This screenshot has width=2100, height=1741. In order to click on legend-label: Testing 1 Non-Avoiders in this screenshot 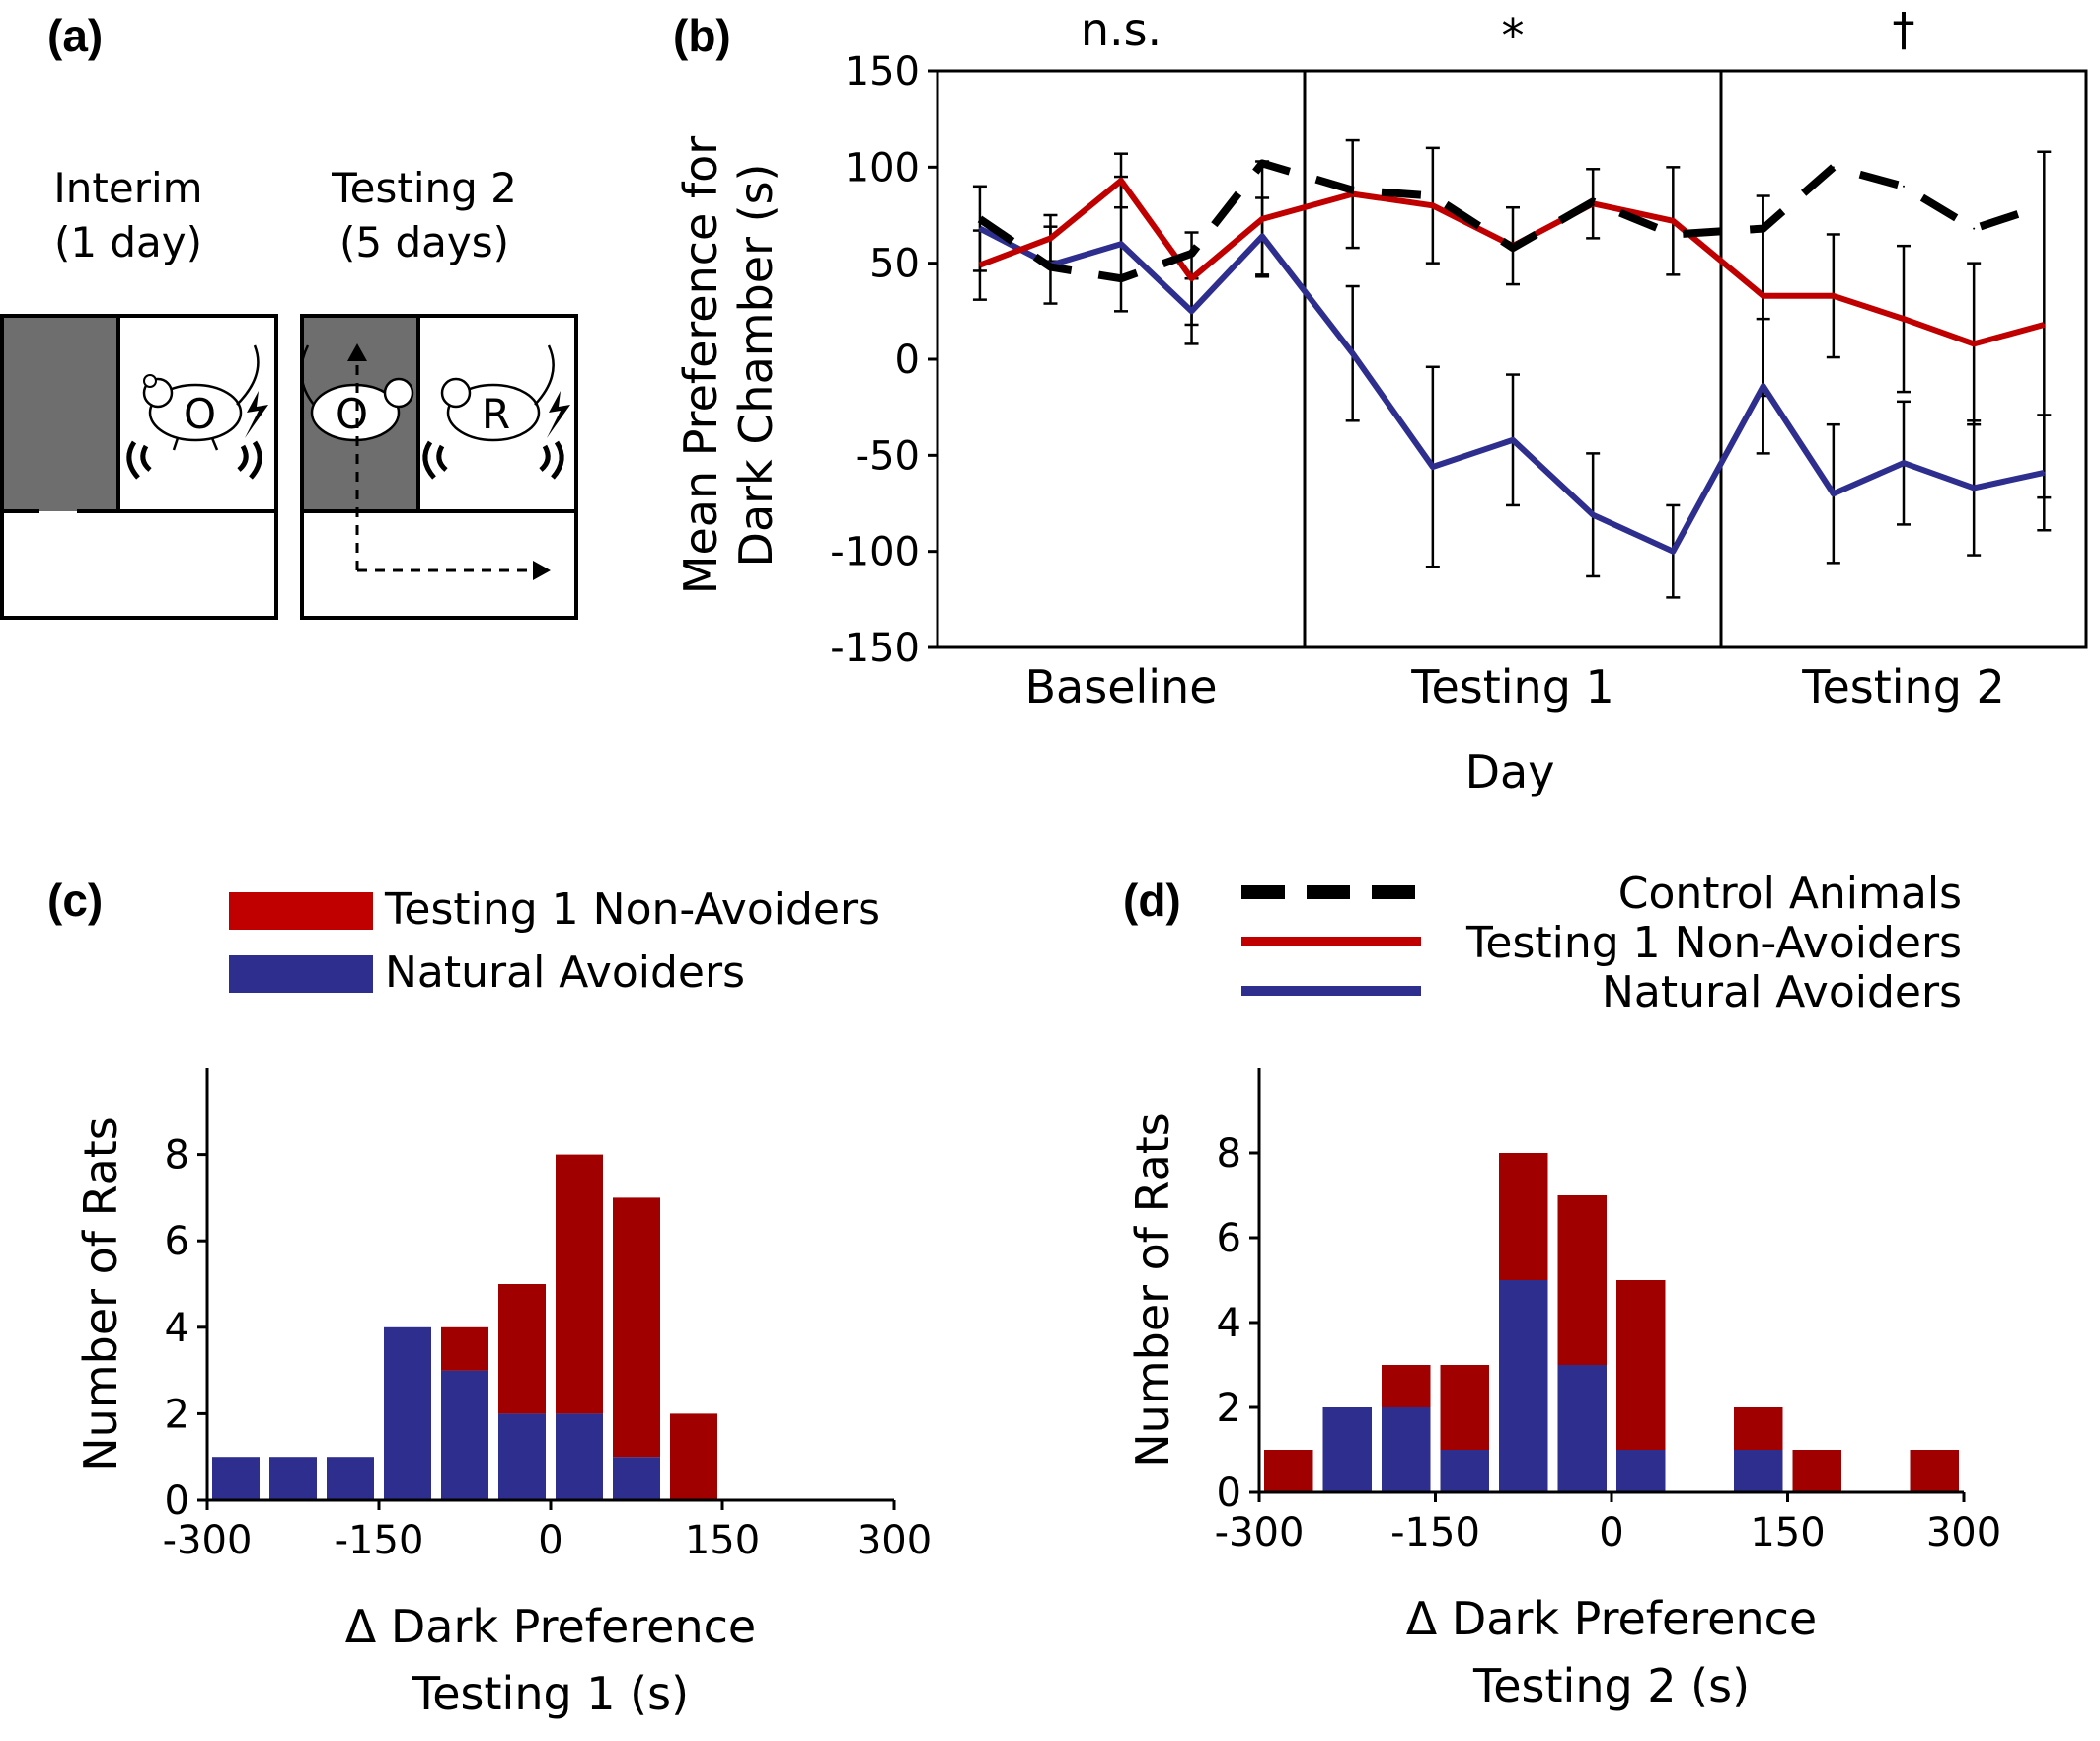, I will do `click(632, 909)`.